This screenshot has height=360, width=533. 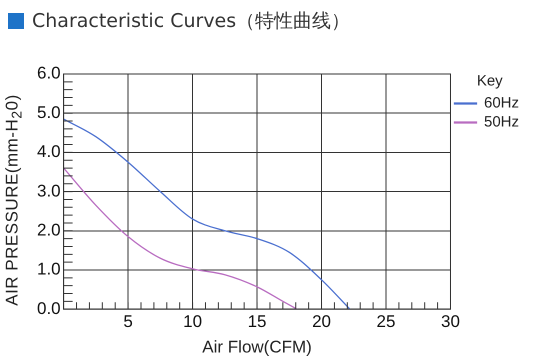 What do you see at coordinates (48, 230) in the screenshot?
I see `y-tick-label: 2.0` at bounding box center [48, 230].